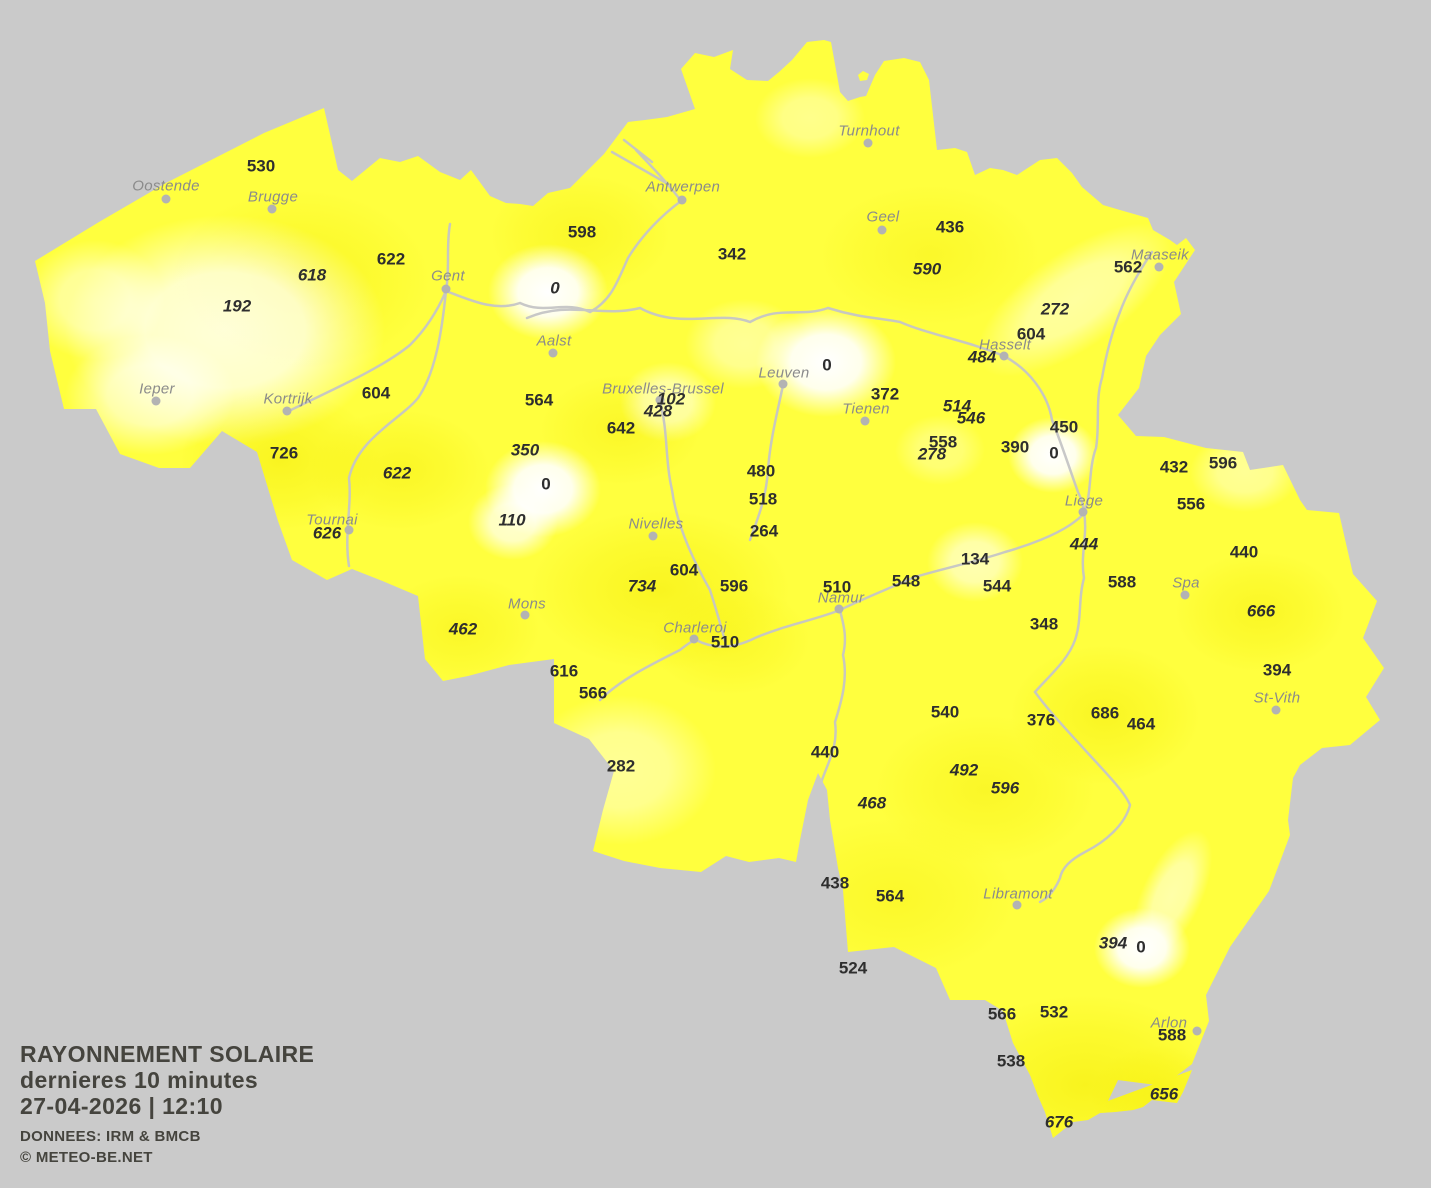  What do you see at coordinates (1164, 1094) in the screenshot?
I see `radiation-value: 656` at bounding box center [1164, 1094].